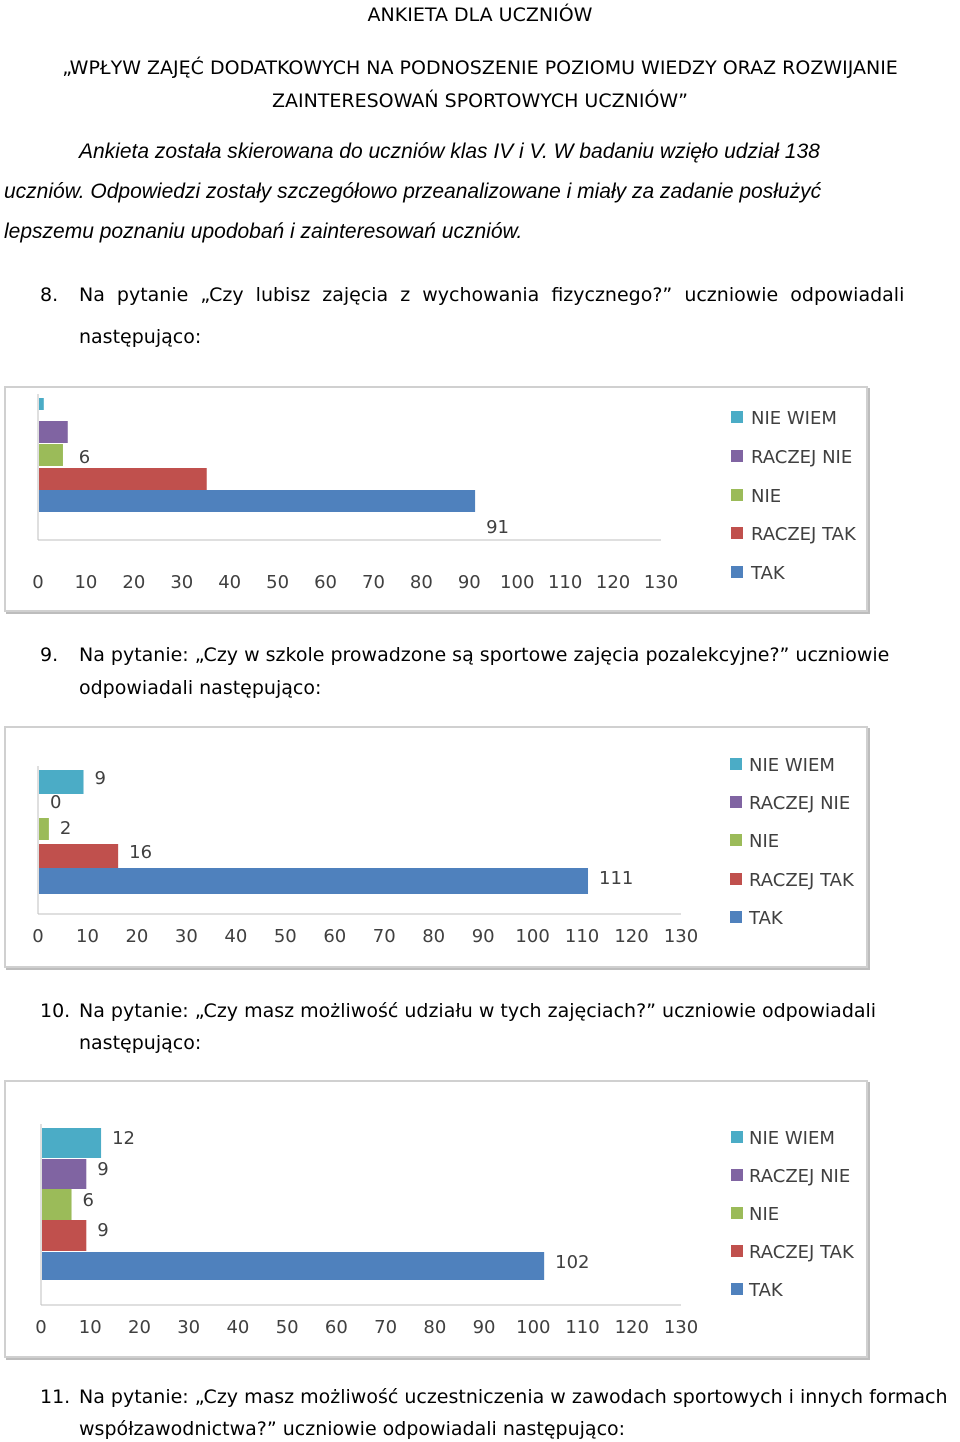  Describe the element at coordinates (72, 1143) in the screenshot. I see `bar-nie-wiem` at that location.